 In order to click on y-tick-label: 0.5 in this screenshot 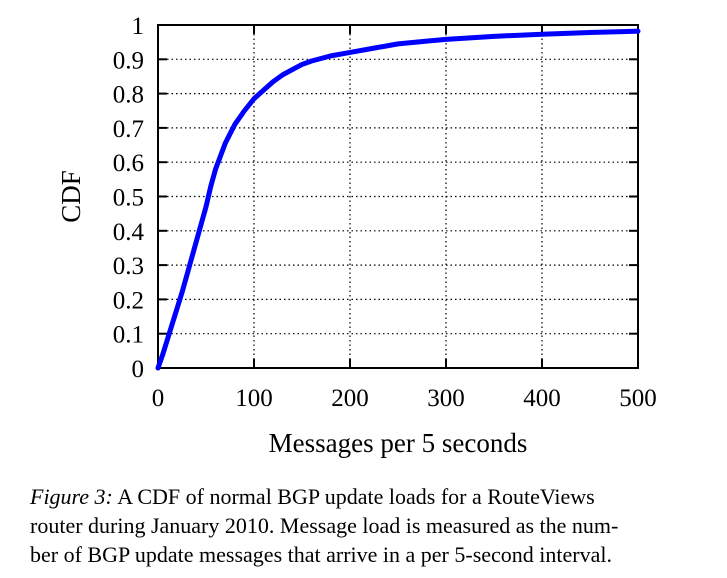, I will do `click(128, 198)`.